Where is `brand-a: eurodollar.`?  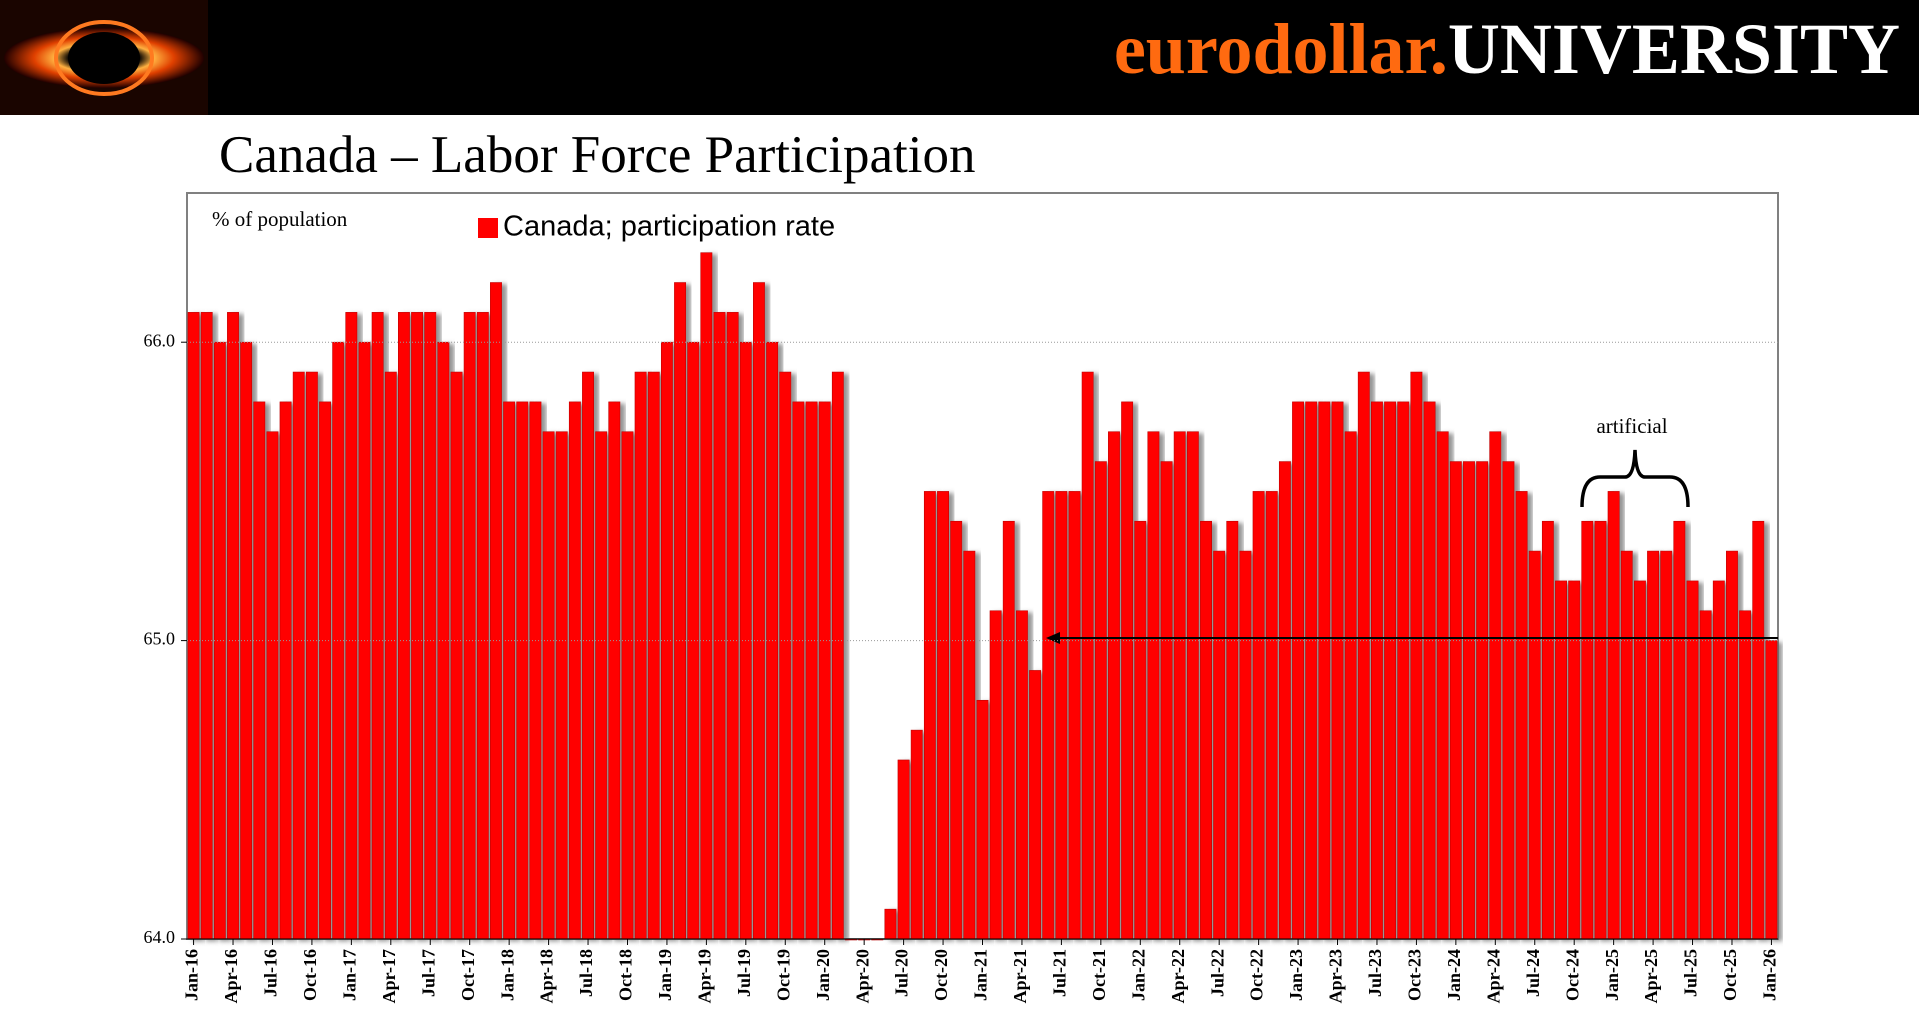
brand-a: eurodollar. is located at coordinates (1281, 49).